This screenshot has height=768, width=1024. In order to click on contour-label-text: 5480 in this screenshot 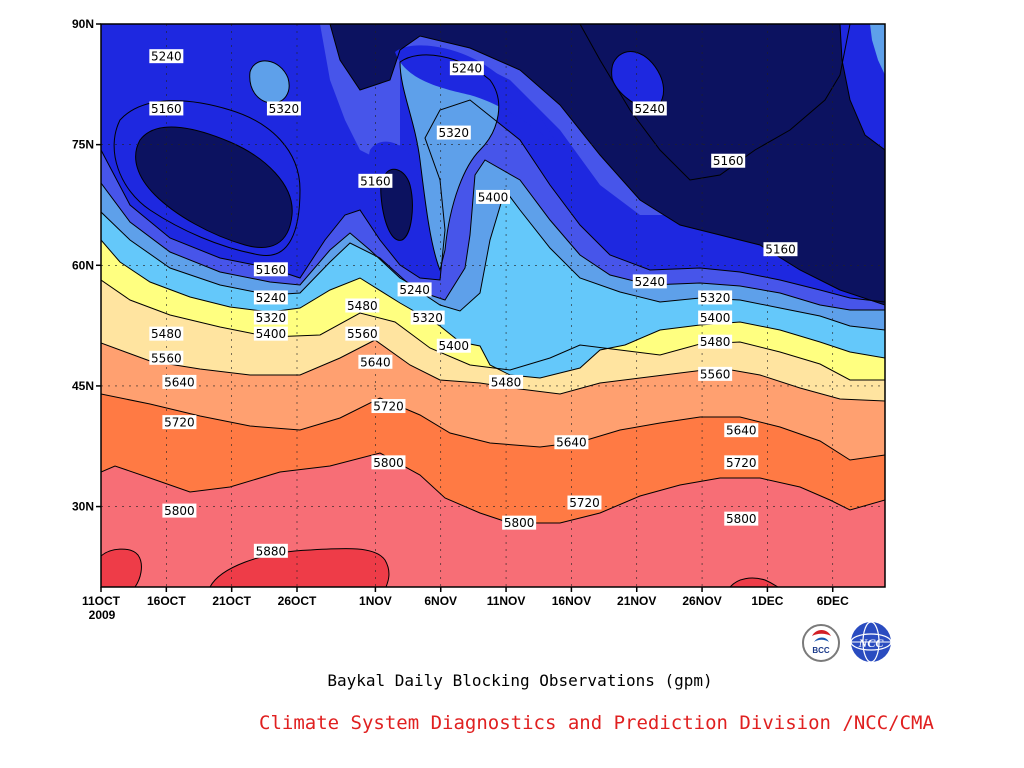, I will do `click(506, 382)`.